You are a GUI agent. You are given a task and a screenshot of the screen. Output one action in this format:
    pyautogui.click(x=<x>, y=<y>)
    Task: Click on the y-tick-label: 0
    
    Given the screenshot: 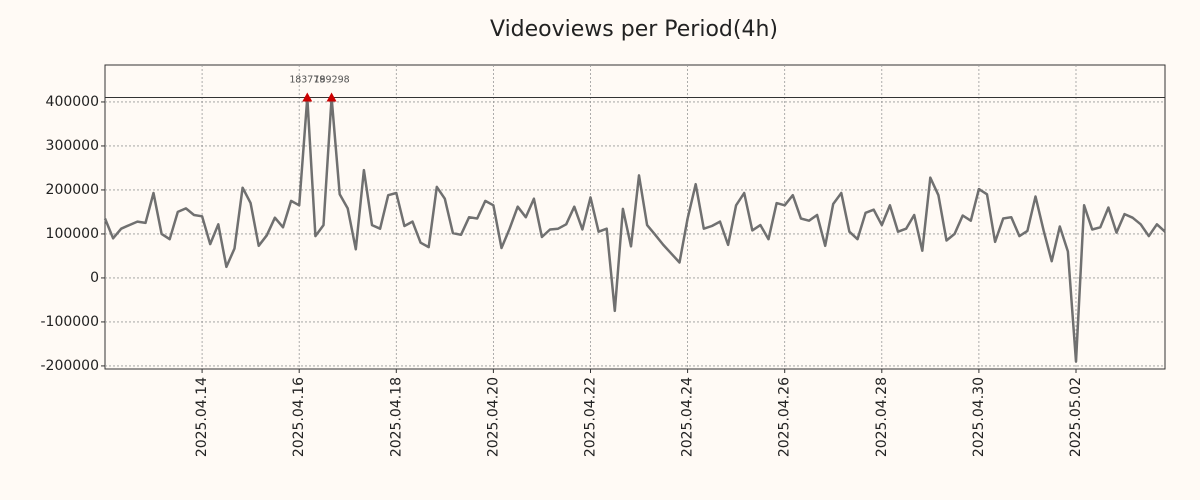 What is the action you would take?
    pyautogui.click(x=94, y=278)
    